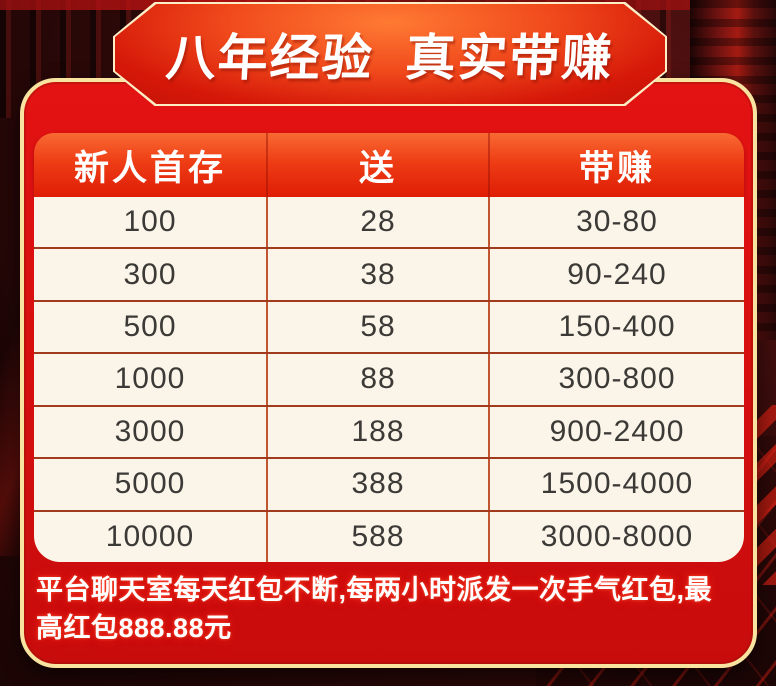  I want to click on table-cell: 5000, so click(151, 484).